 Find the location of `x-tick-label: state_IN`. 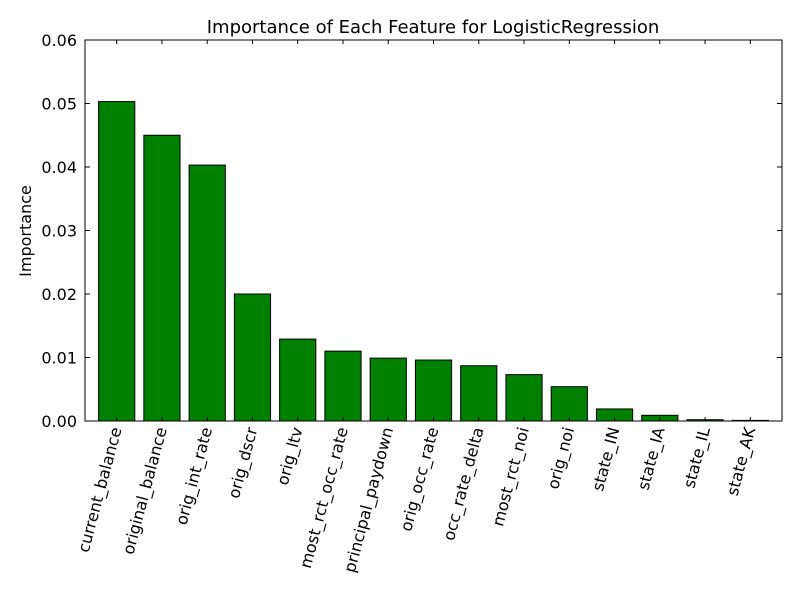

x-tick-label: state_IN is located at coordinates (606, 459).